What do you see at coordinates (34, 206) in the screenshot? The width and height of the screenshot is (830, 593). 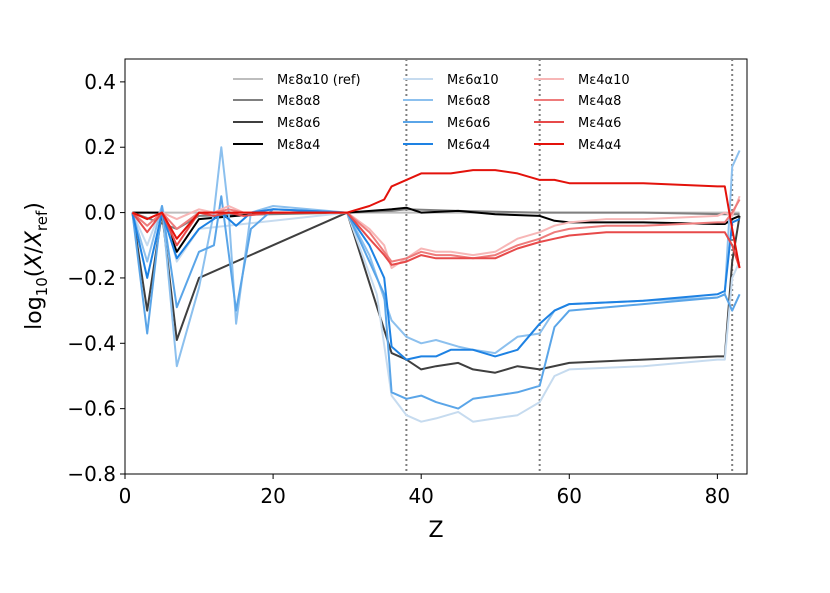 I see `y-axis-label-close: )` at bounding box center [34, 206].